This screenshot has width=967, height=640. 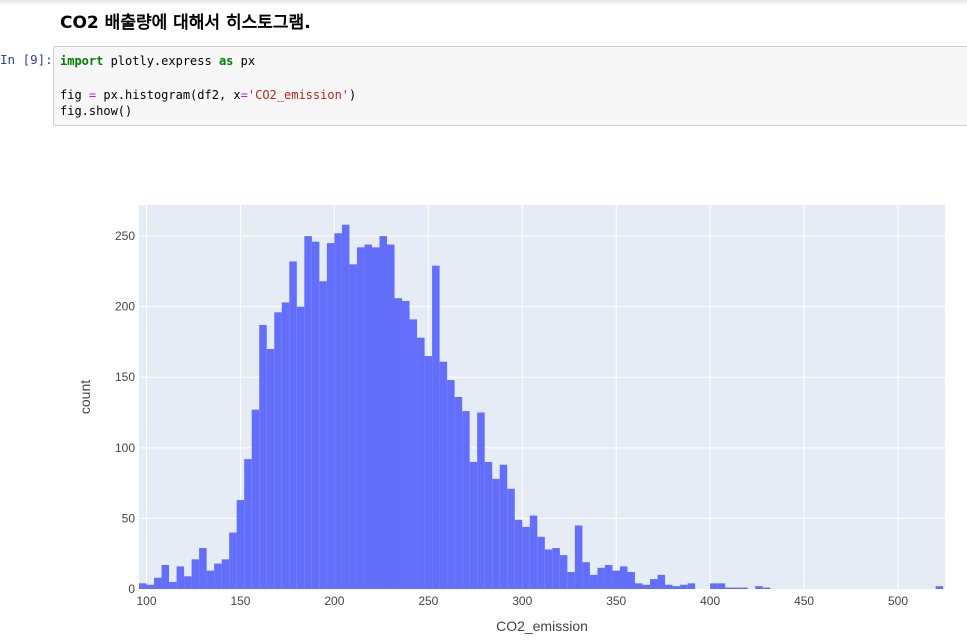 What do you see at coordinates (74, 94) in the screenshot?
I see `code-text: fig` at bounding box center [74, 94].